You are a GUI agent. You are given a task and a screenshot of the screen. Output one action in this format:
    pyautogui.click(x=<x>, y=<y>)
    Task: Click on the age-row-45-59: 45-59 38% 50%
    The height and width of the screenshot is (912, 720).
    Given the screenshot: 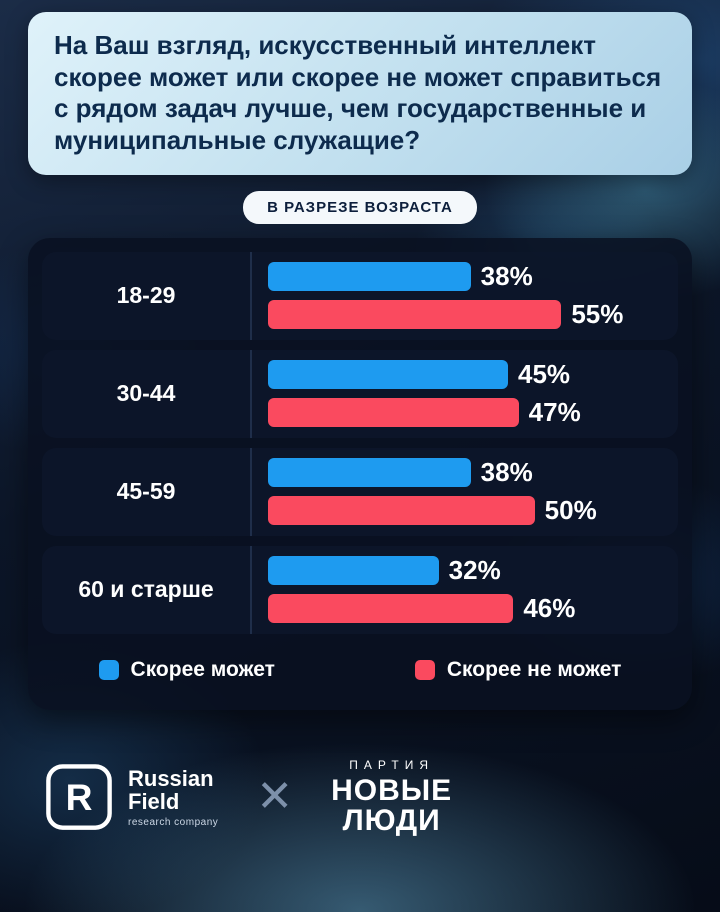 What is the action you would take?
    pyautogui.click(x=360, y=491)
    